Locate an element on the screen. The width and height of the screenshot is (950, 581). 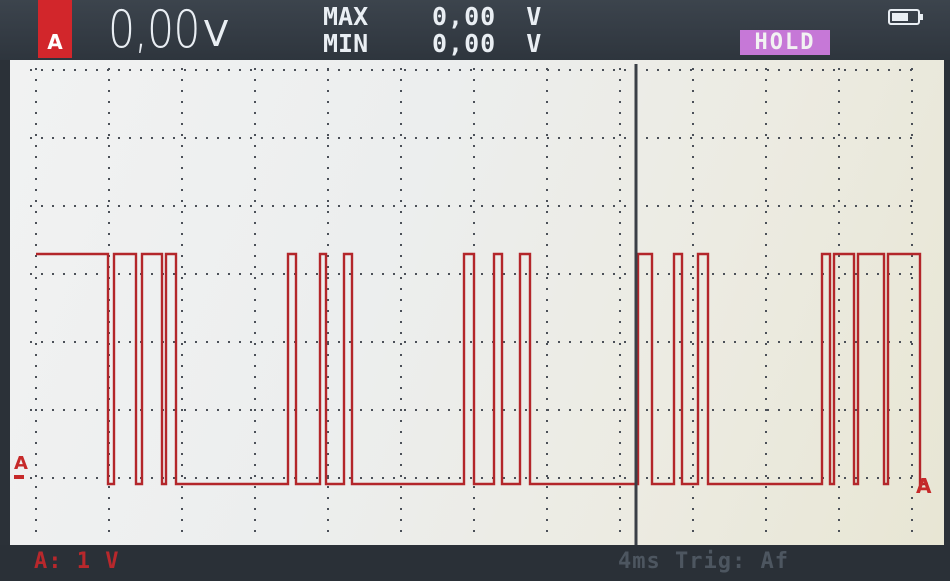
main-reading: 0,00 V is located at coordinates (168, 30).